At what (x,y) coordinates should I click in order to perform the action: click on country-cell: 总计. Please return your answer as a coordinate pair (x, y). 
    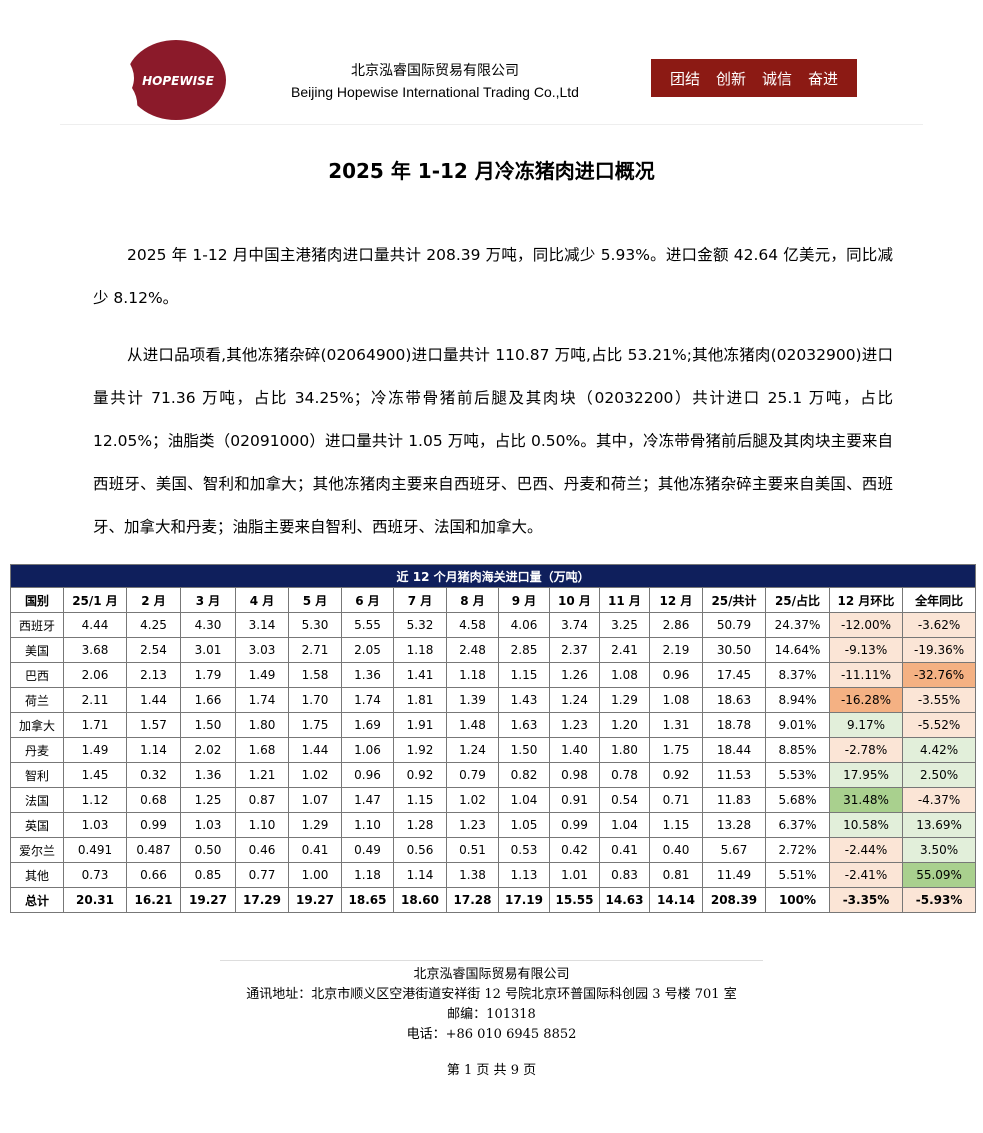
    Looking at the image, I should click on (37, 900).